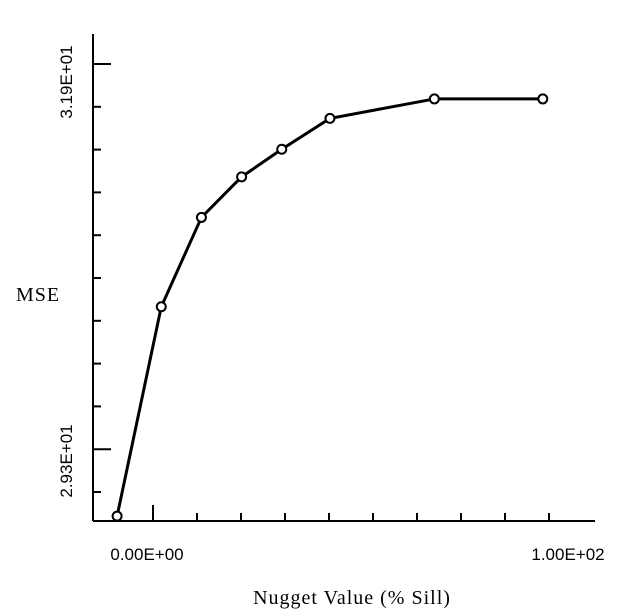 This screenshot has width=625, height=612. Describe the element at coordinates (38, 295) in the screenshot. I see `y-axis-label: MSE` at that location.